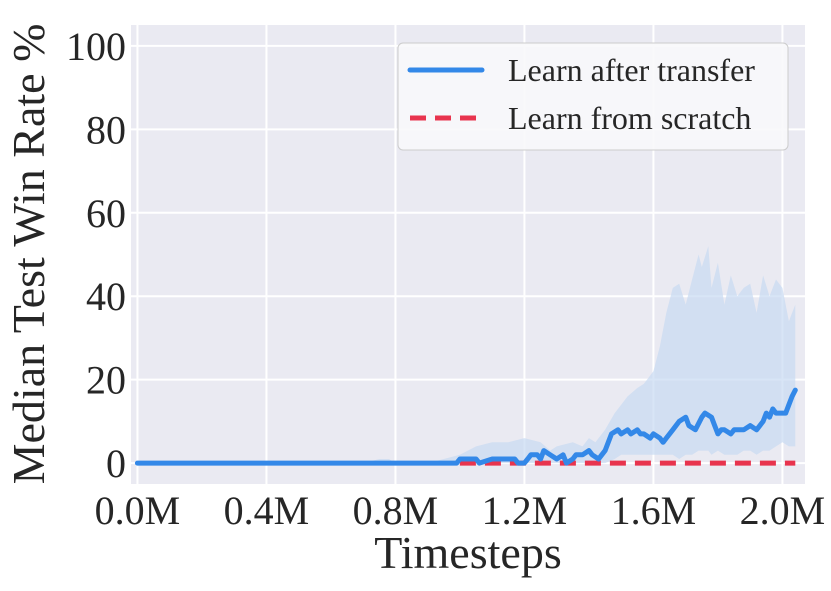 This screenshot has width=831, height=591. What do you see at coordinates (138, 510) in the screenshot?
I see `x-tick-label-0: 0.0M` at bounding box center [138, 510].